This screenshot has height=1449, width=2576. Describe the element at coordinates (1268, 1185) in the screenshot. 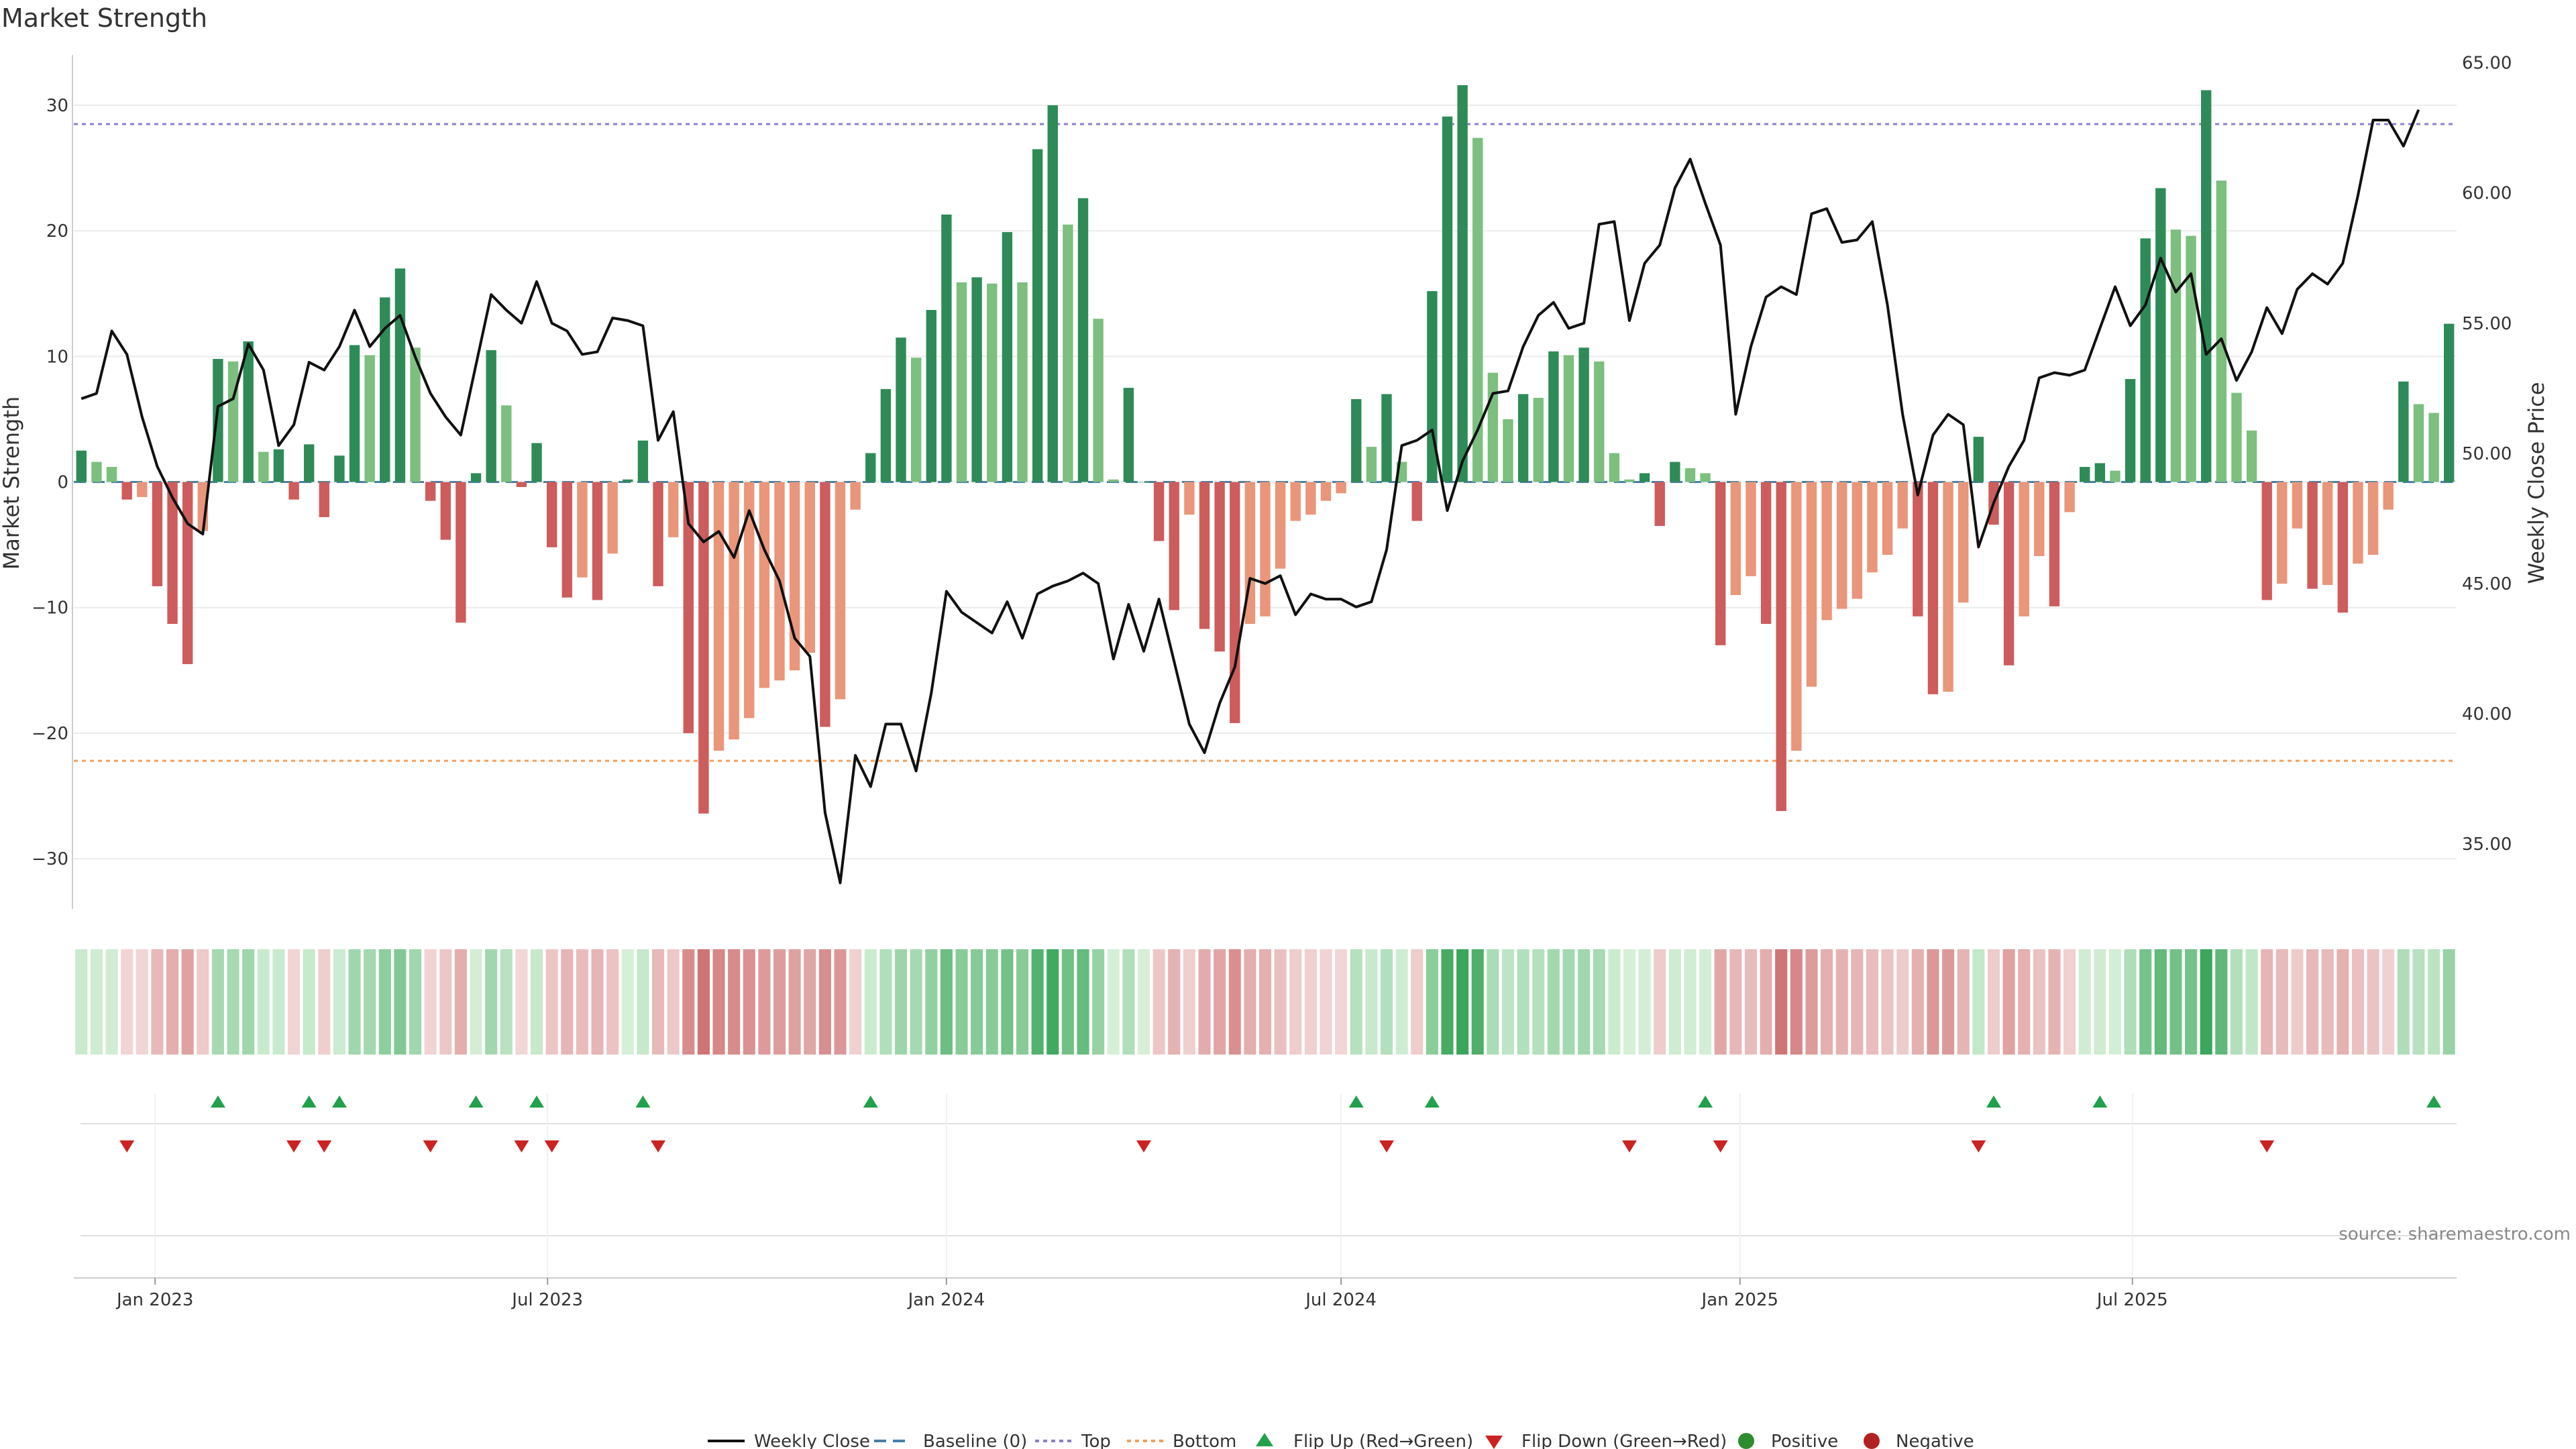

I see `flip-markers` at that location.